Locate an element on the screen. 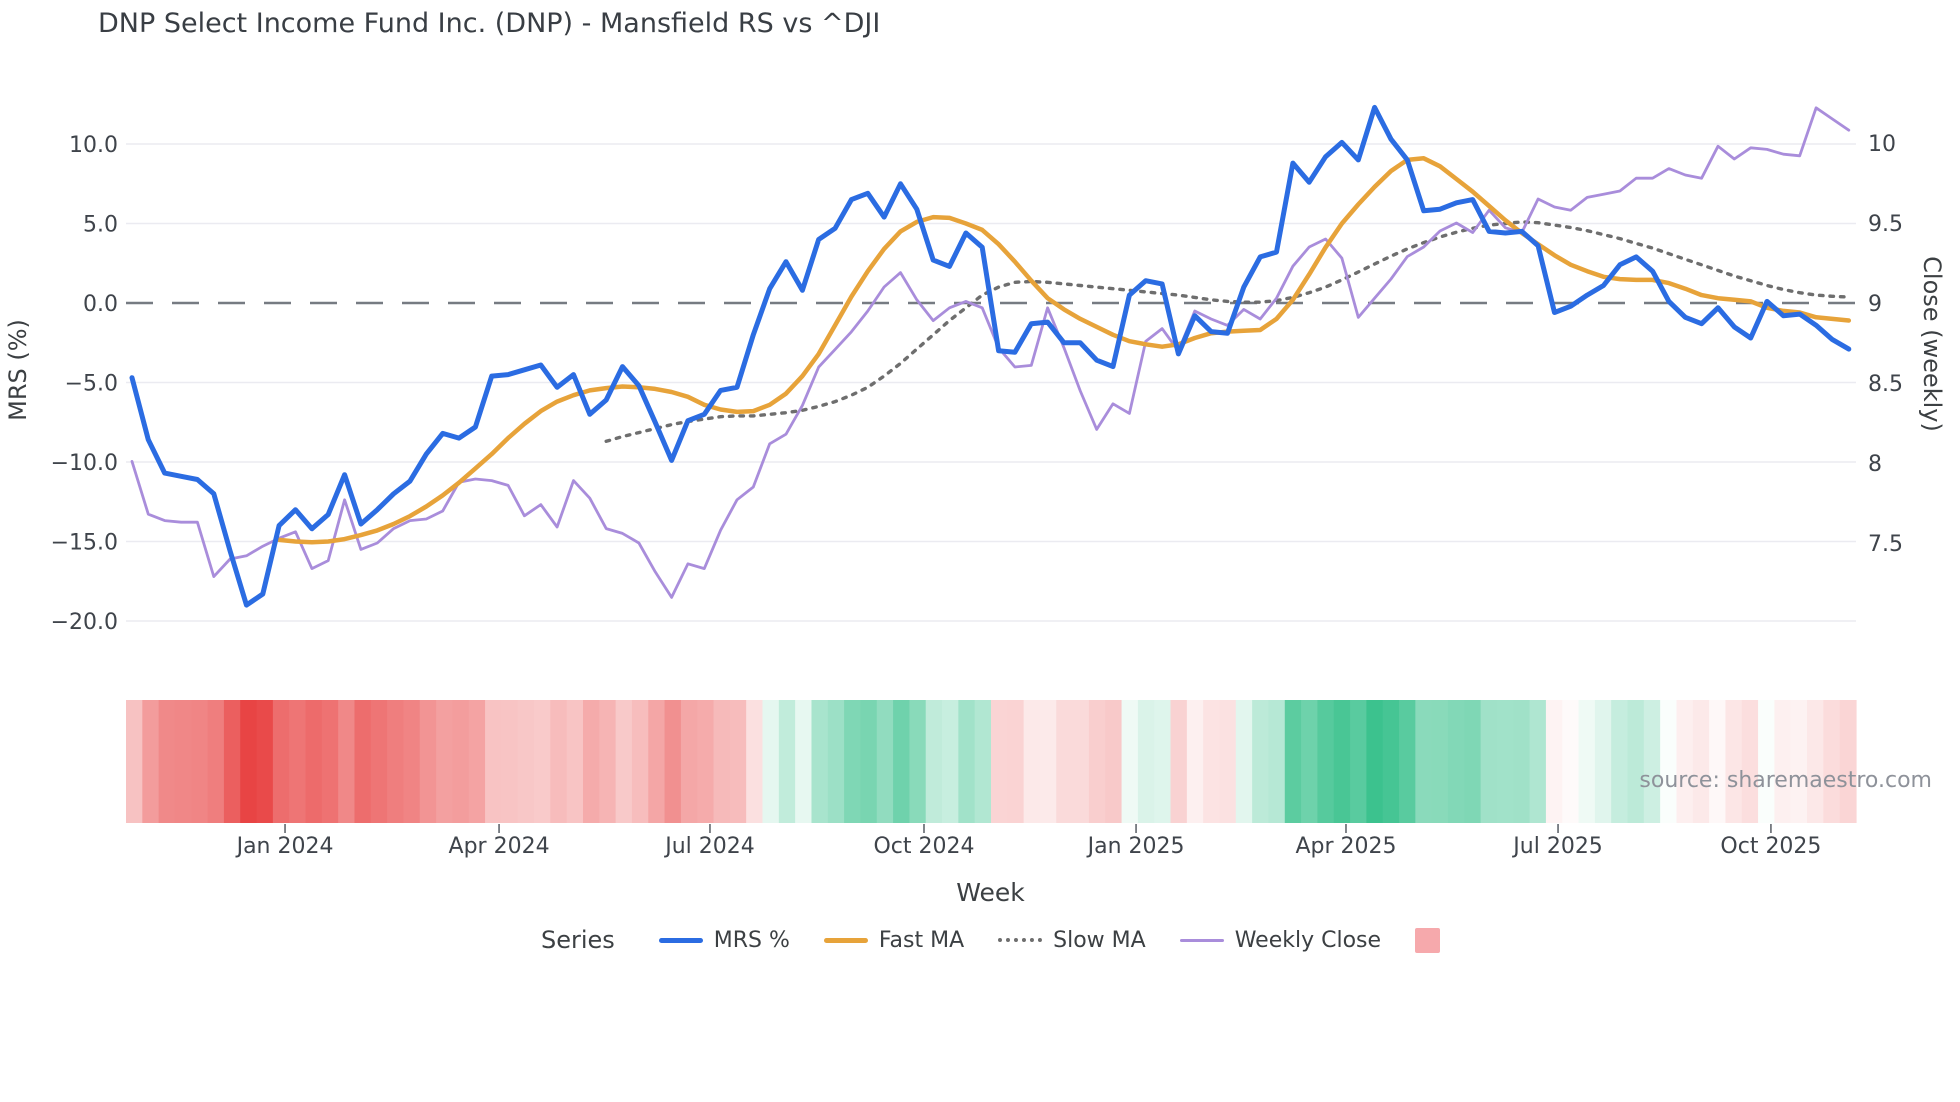 This screenshot has width=1960, height=1102. right-tick-label: 7.5 is located at coordinates (1885, 544).